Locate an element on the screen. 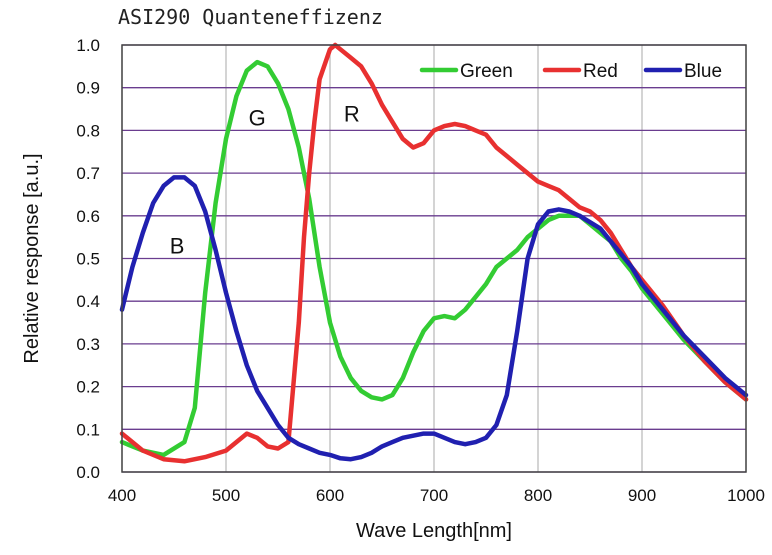 The image size is (772, 555). y-tick-label: 1.0 is located at coordinates (88, 45).